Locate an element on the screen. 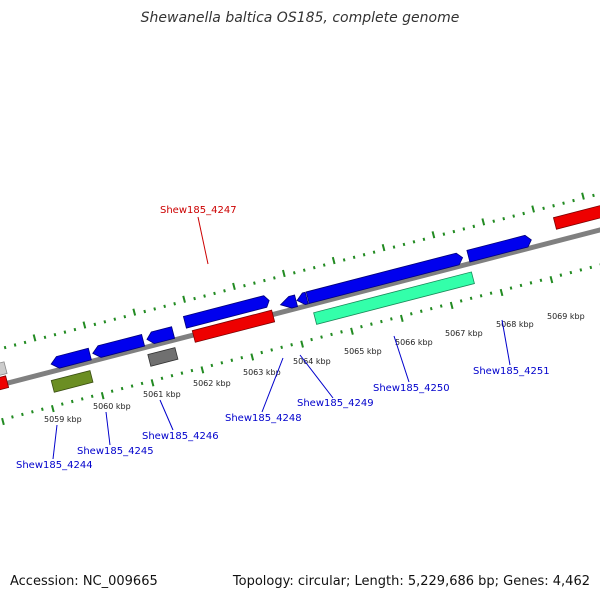 The height and width of the screenshot is (600, 600). gene-4251-forward-arrow is located at coordinates (499, 248).